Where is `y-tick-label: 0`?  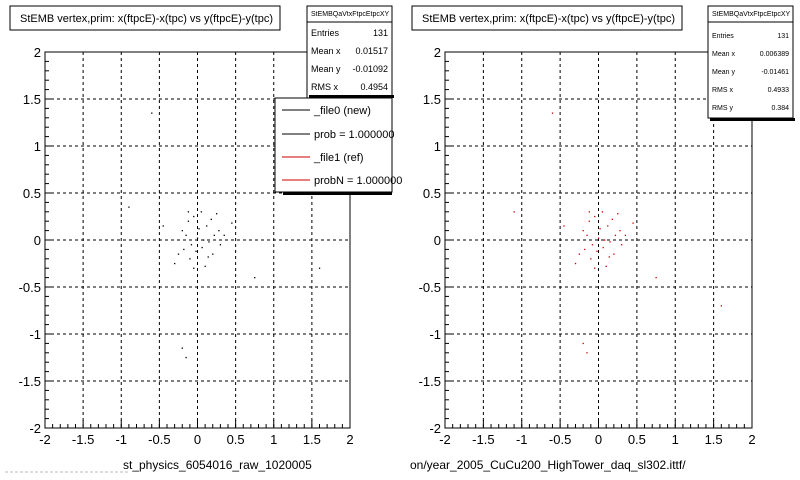 y-tick-label: 0 is located at coordinates (437, 240).